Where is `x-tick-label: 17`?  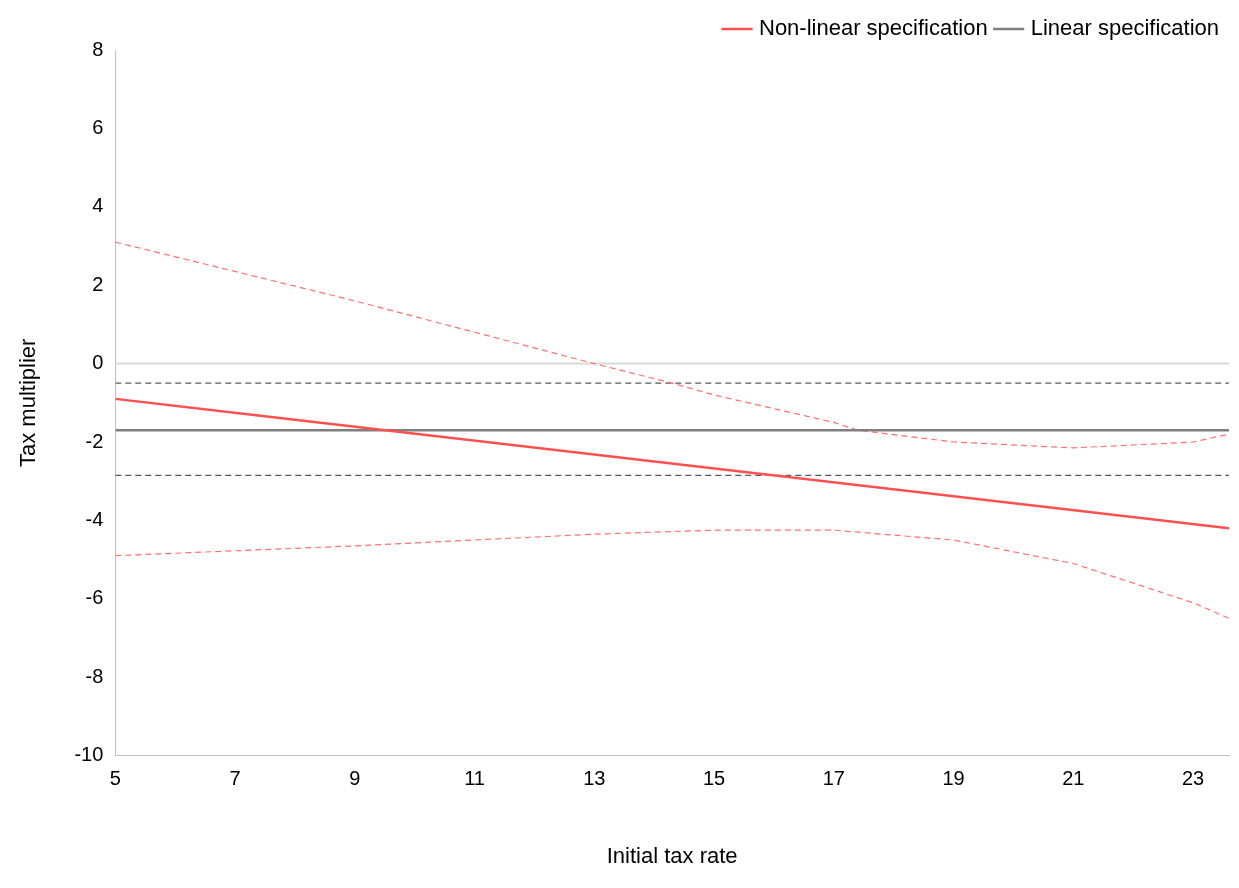
x-tick-label: 17 is located at coordinates (833, 778).